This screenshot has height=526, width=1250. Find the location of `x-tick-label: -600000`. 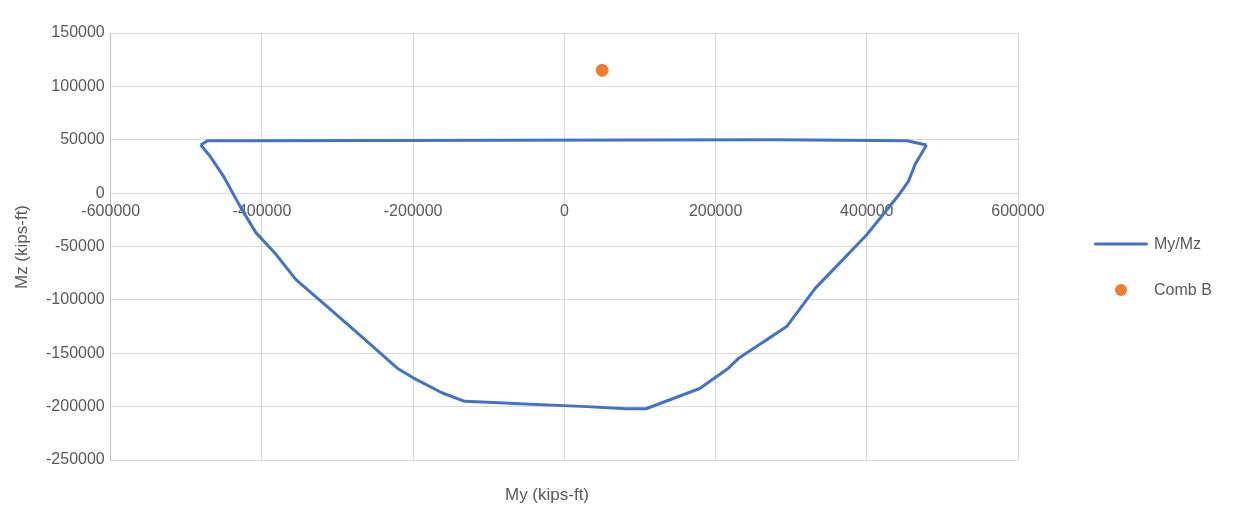

x-tick-label: -600000 is located at coordinates (111, 211).